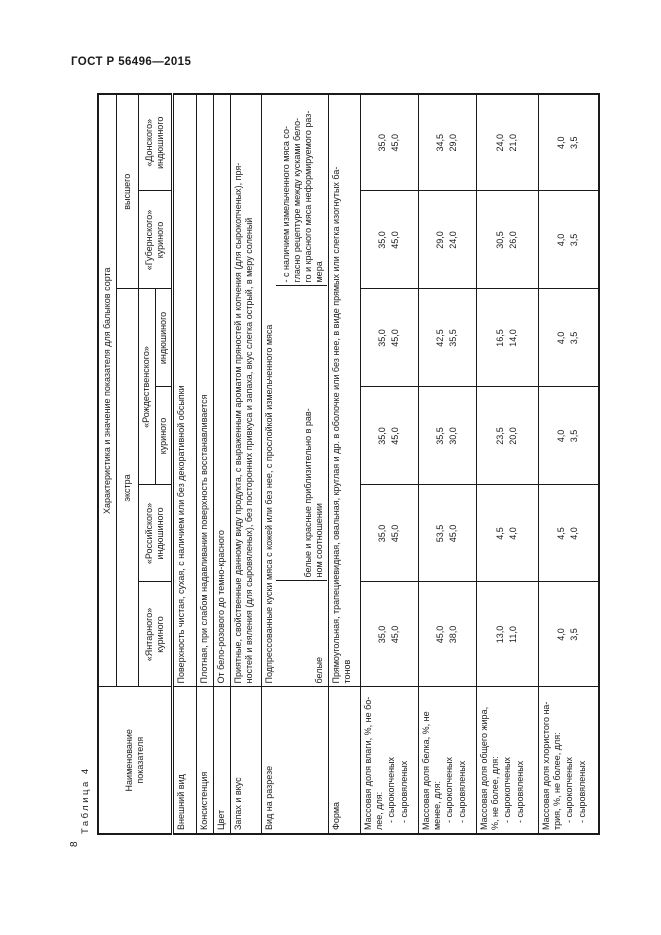 This screenshot has width=661, height=935. What do you see at coordinates (431, 770) in the screenshot?
I see `row-title: Массовая доля белка, %, не менее, для:` at bounding box center [431, 770].